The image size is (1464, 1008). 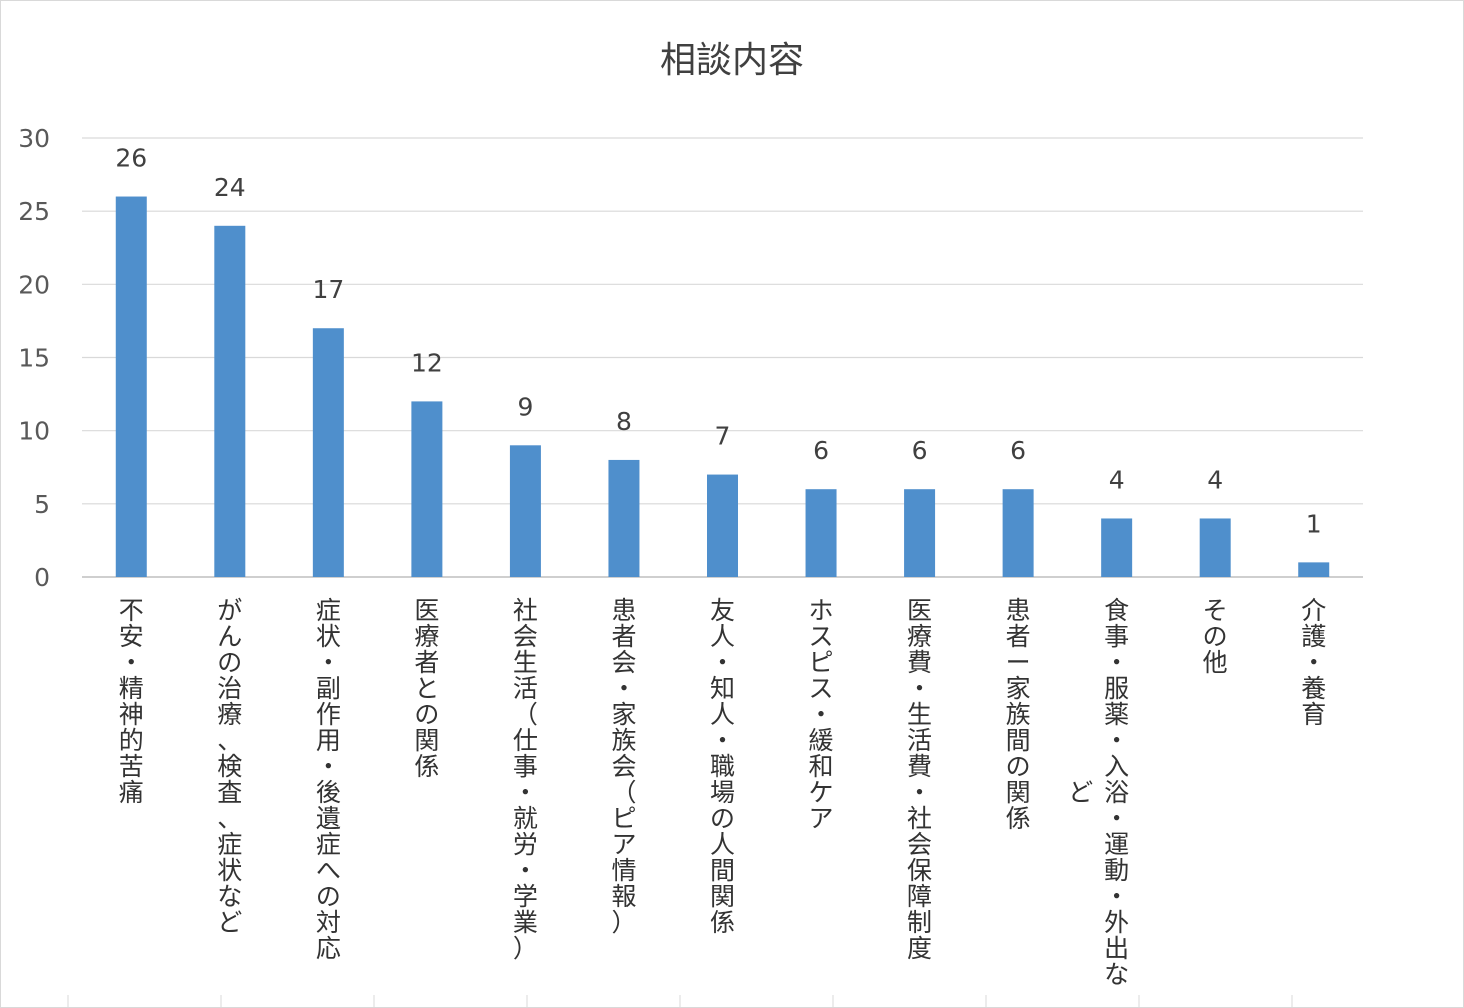 I want to click on chart-title: 相談内容, so click(x=732, y=60).